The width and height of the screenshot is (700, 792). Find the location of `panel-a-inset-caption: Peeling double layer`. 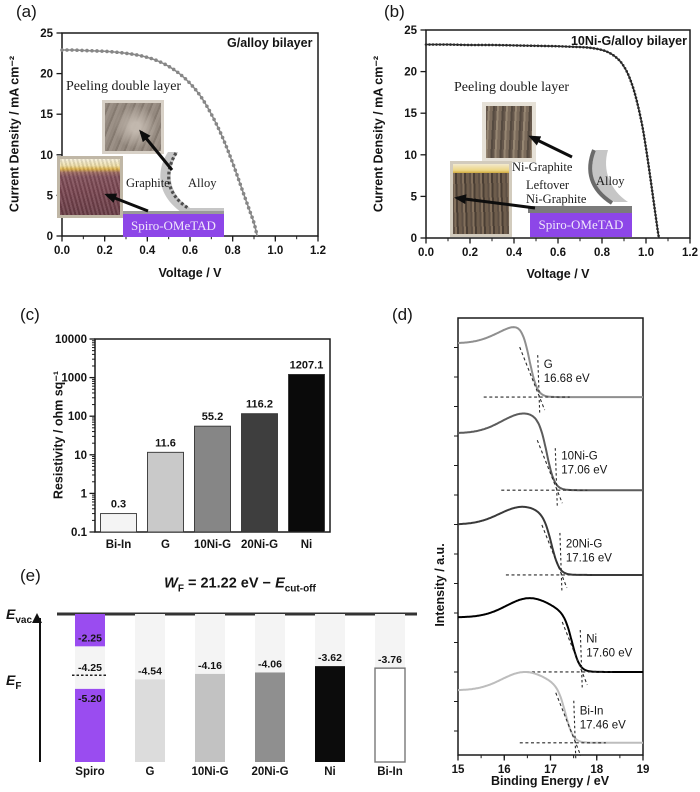

panel-a-inset-caption: Peeling double layer is located at coordinates (124, 86).